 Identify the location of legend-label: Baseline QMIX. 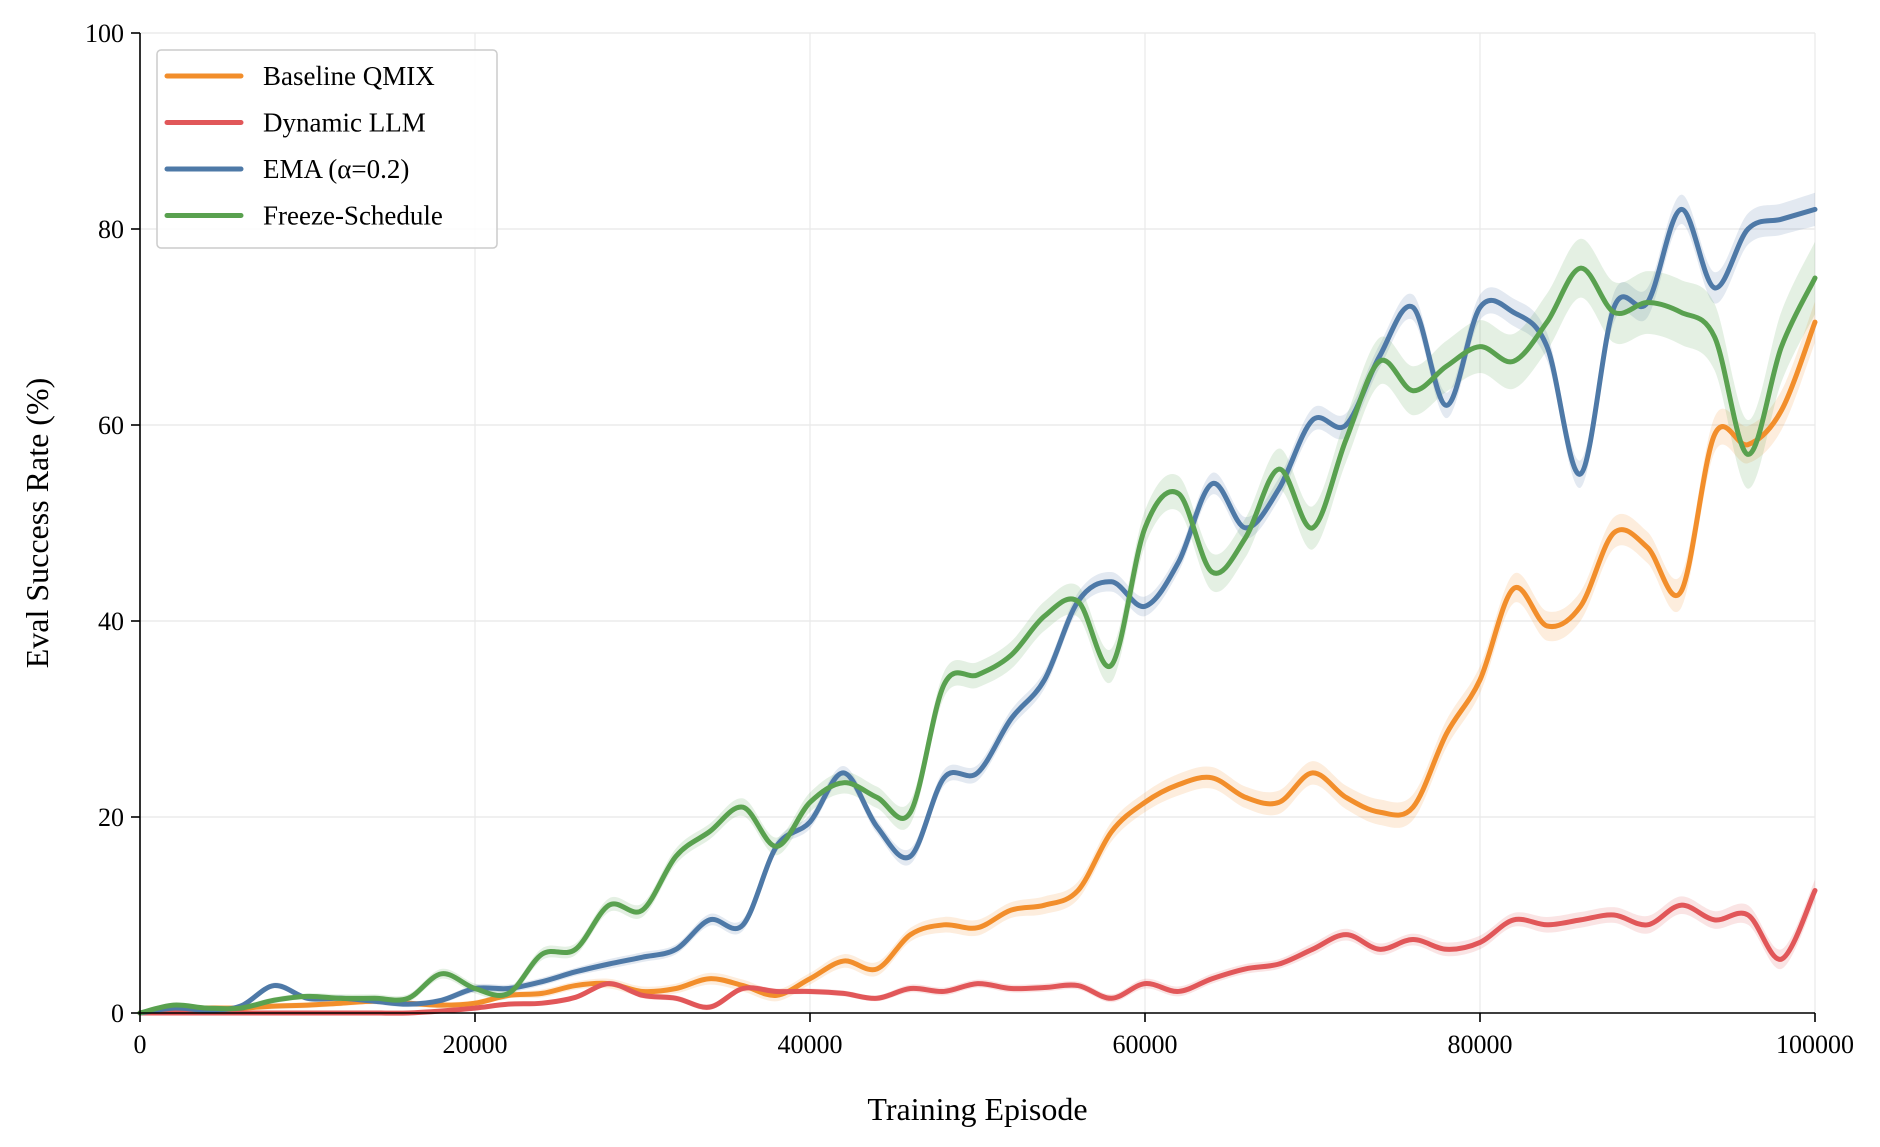
(349, 76).